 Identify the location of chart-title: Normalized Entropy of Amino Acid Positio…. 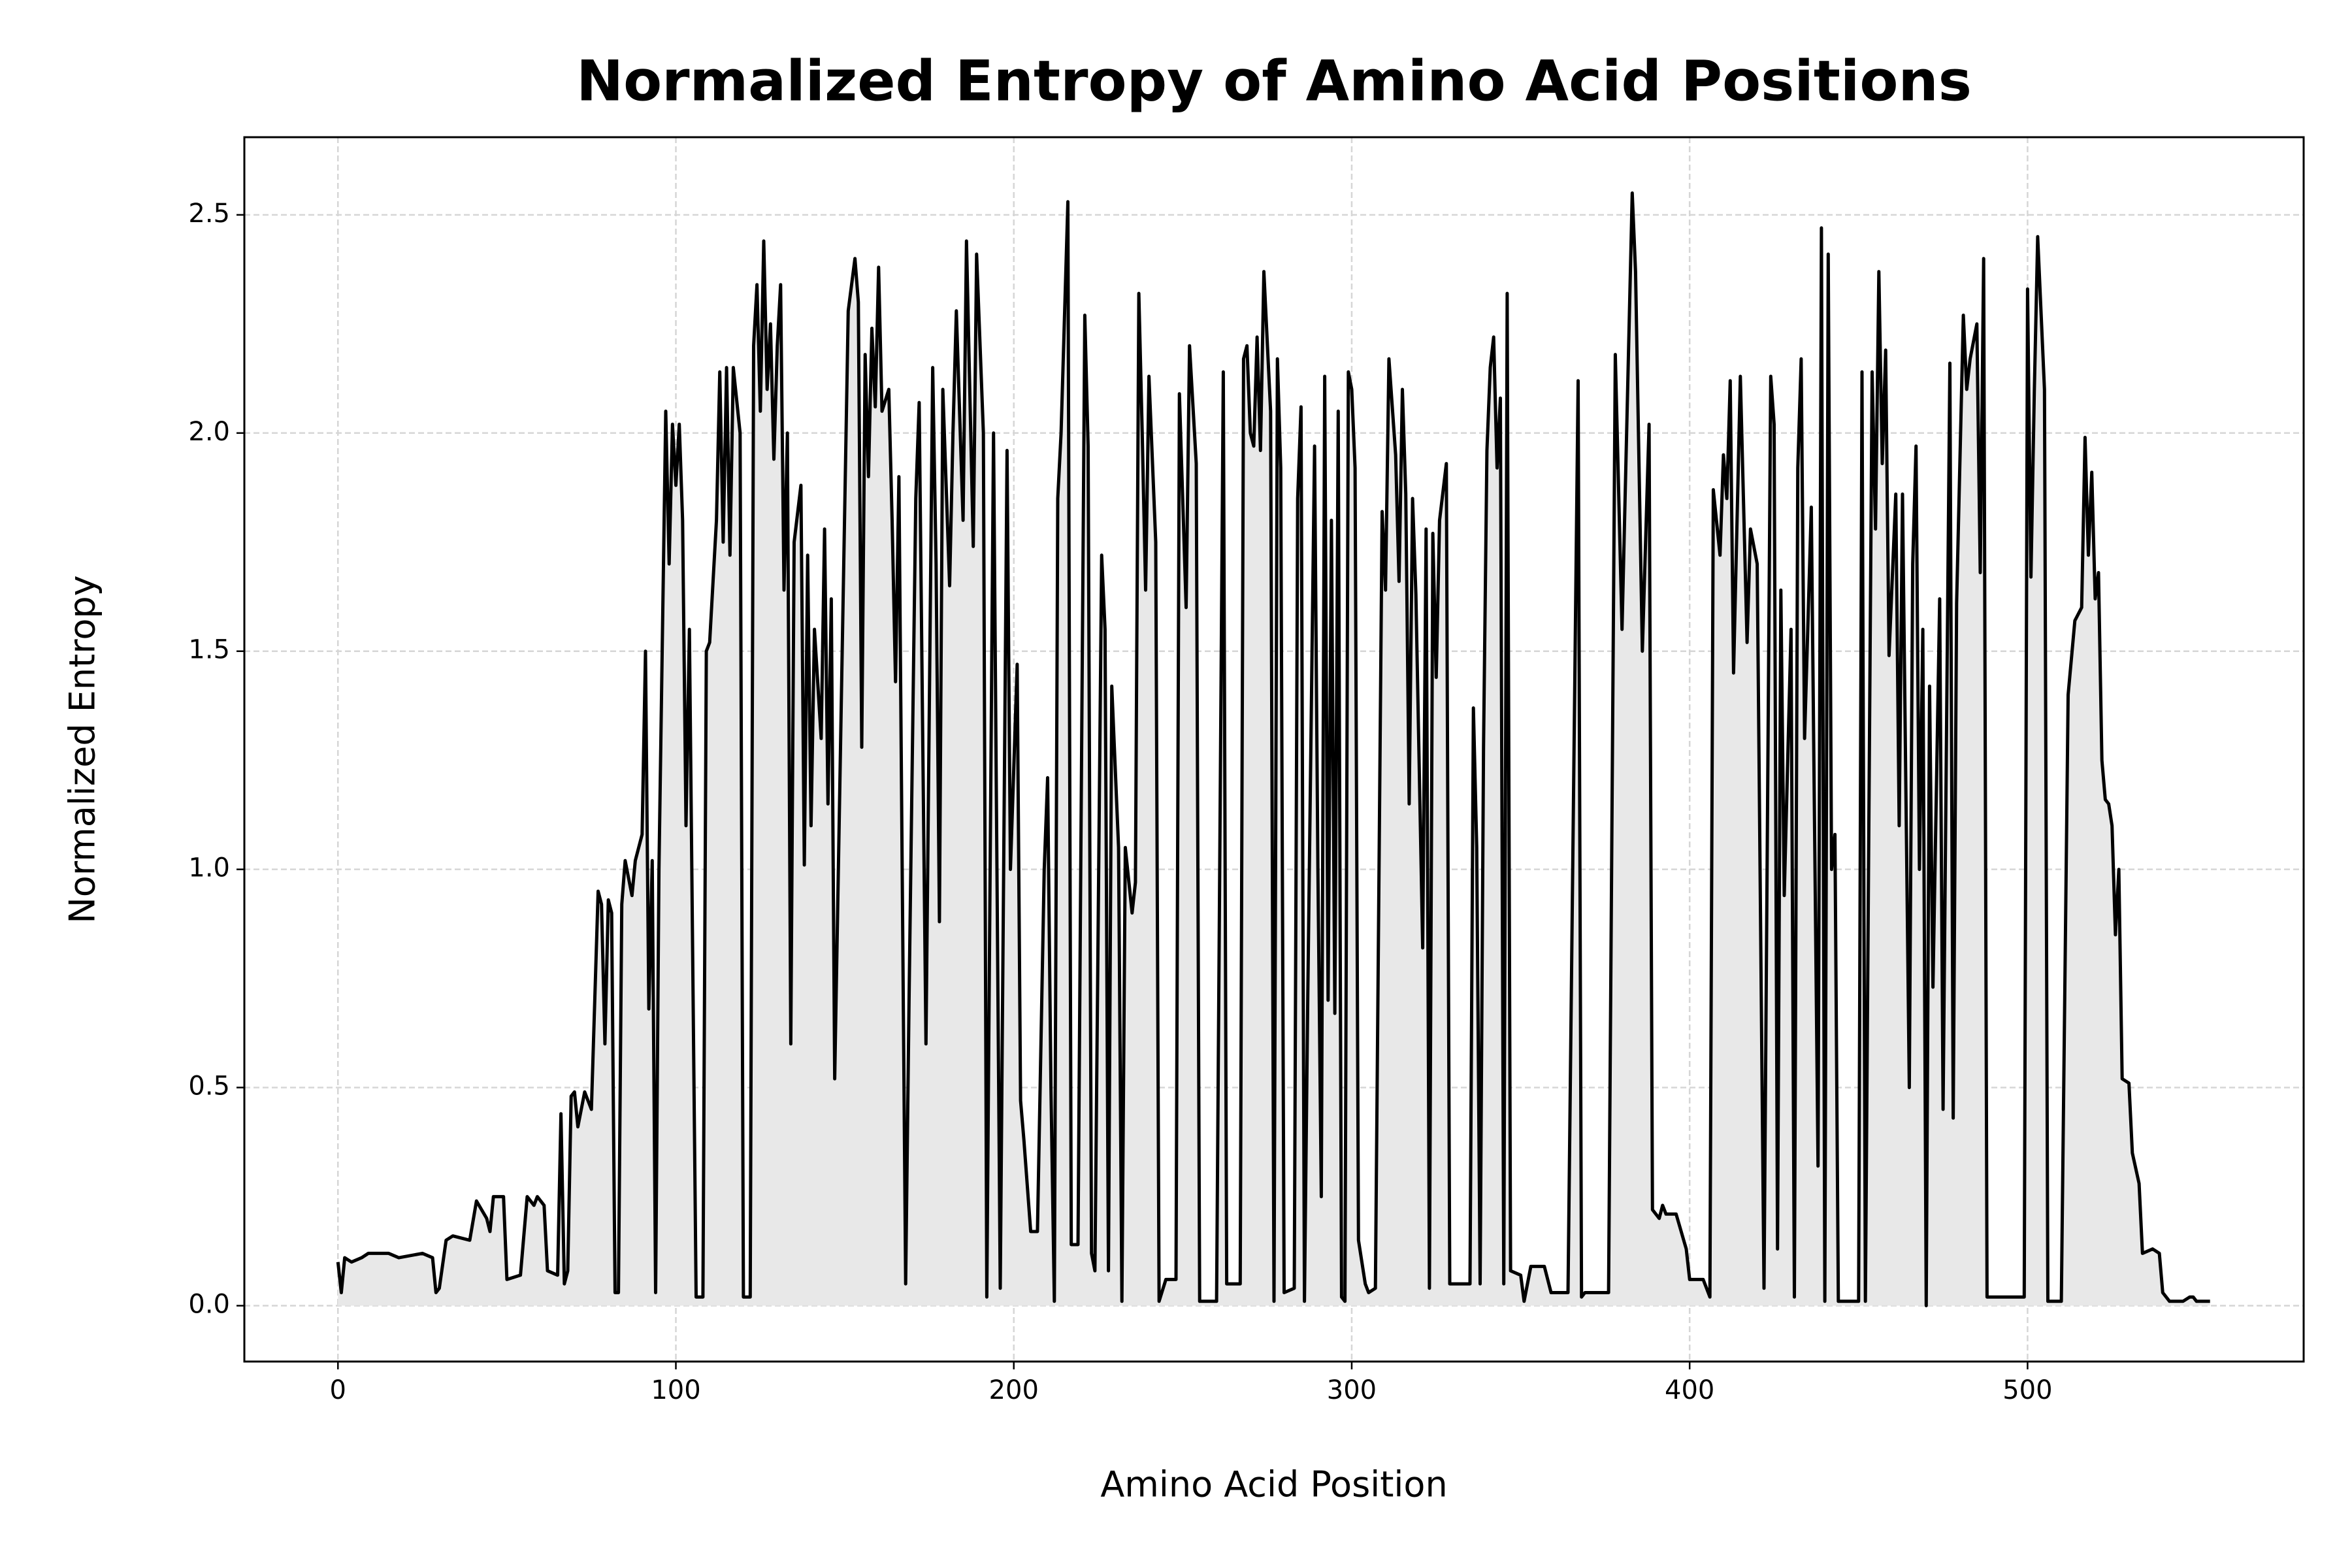
(1274, 81).